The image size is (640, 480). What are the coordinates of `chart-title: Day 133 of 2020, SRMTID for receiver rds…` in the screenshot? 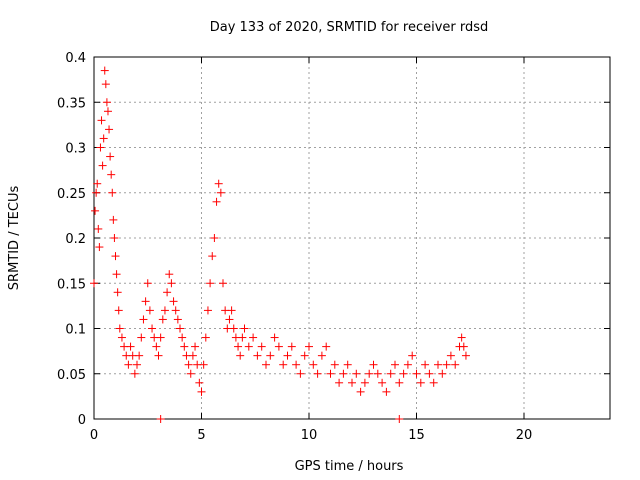 It's located at (349, 27).